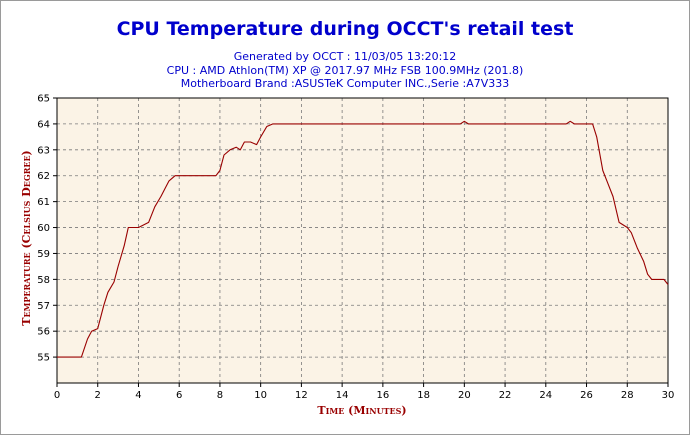  Describe the element at coordinates (43, 280) in the screenshot. I see `y-tick-label: 58` at that location.